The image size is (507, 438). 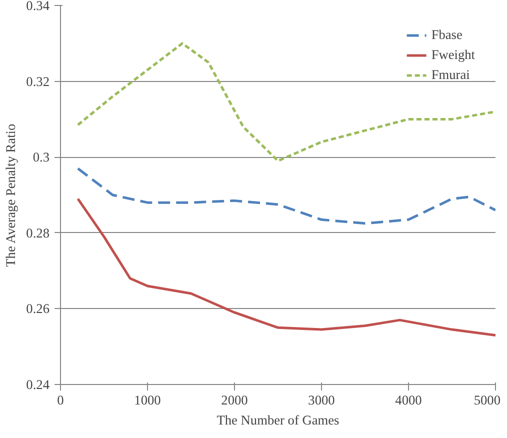 I want to click on legend-label: Fbase, so click(x=446, y=35).